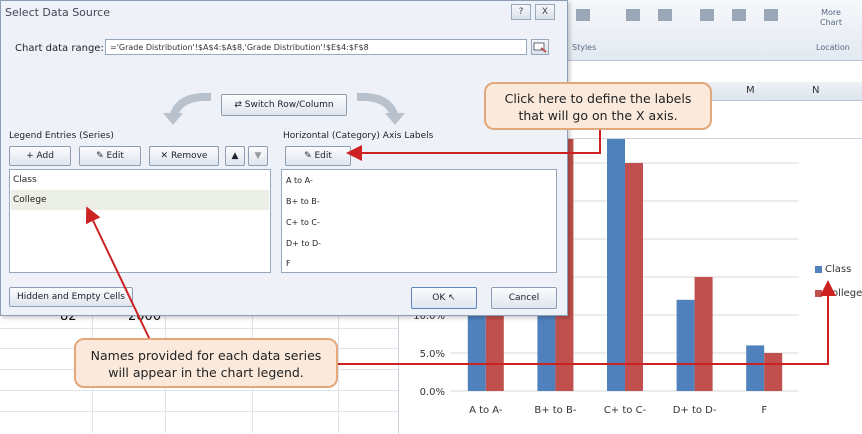 Image resolution: width=862 pixels, height=434 pixels. I want to click on switch-row-column-button: ⇄ Switch Row/Column, so click(284, 105).